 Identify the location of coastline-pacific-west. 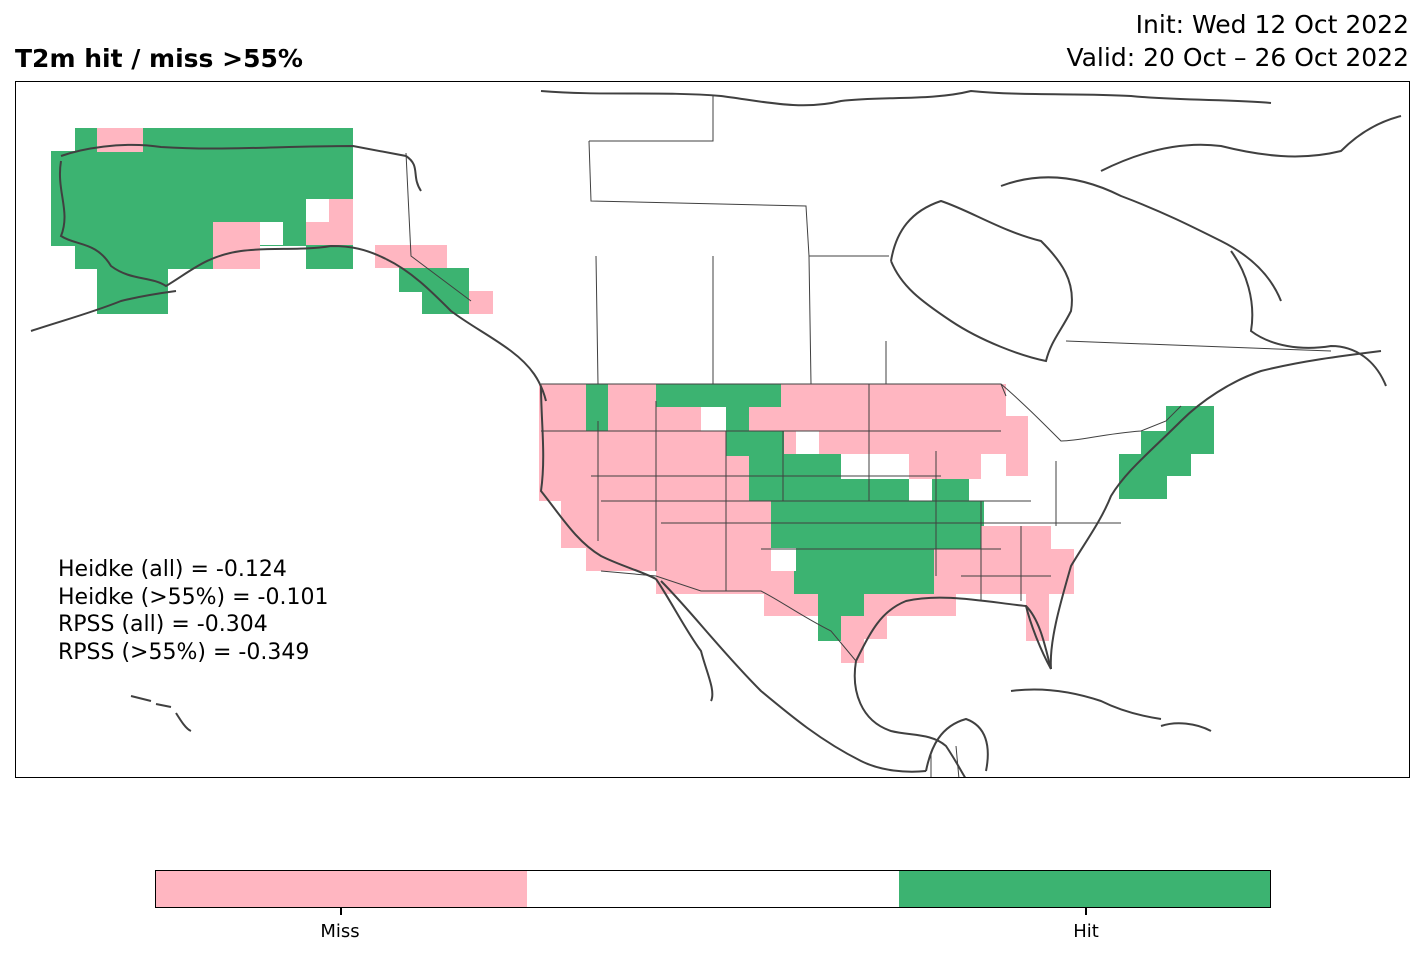
(598, 482).